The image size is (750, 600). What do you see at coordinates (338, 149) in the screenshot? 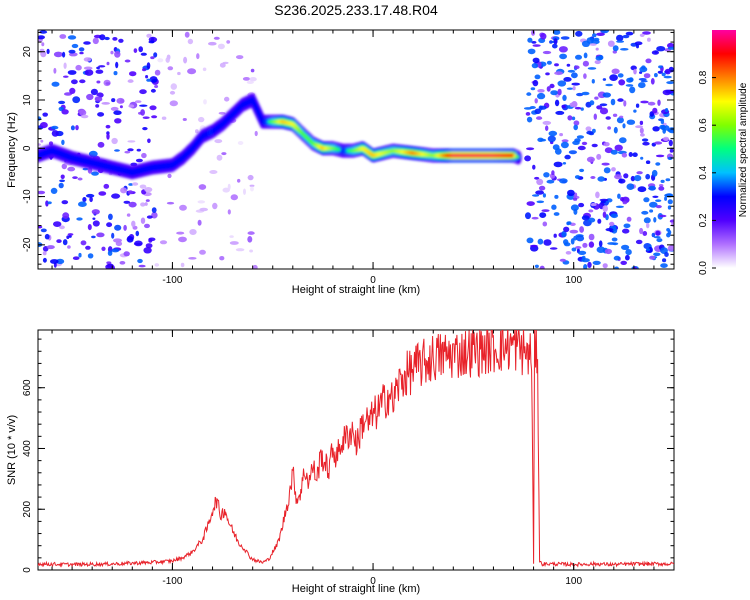
I see `ridge-core` at bounding box center [338, 149].